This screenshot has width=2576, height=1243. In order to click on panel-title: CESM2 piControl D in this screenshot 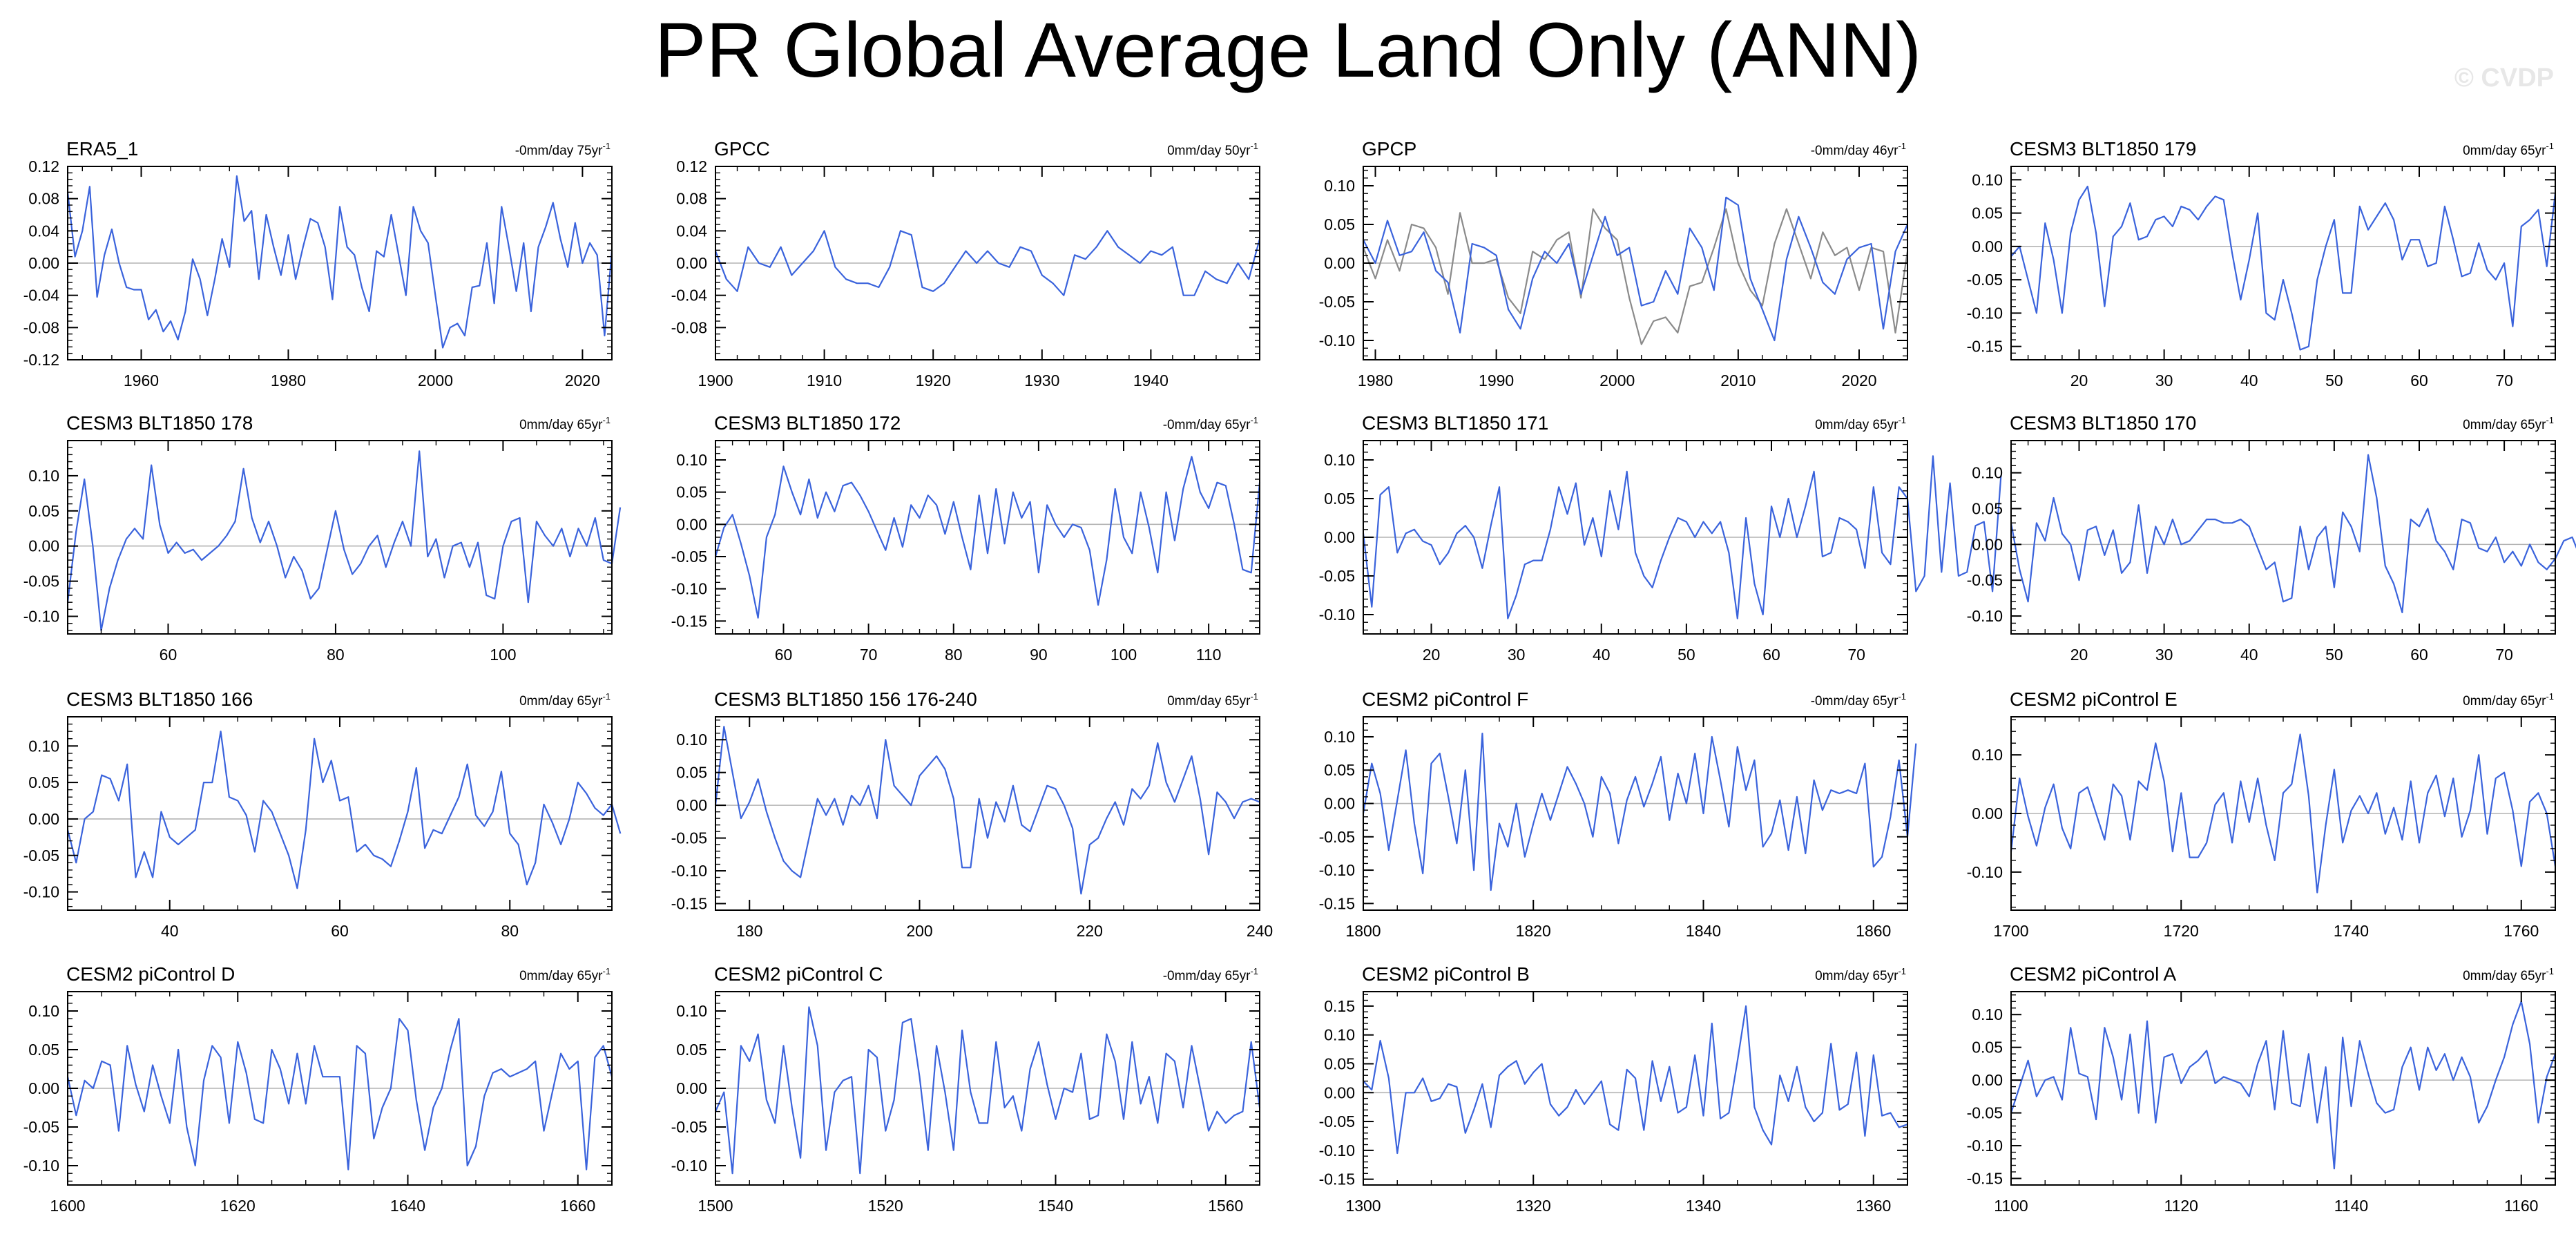, I will do `click(150, 974)`.